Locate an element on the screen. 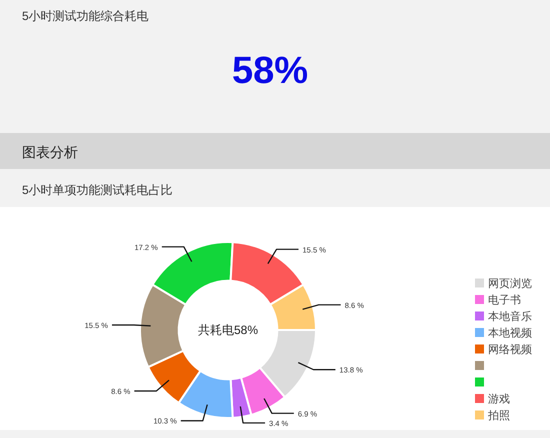  legend-label: 网页浏览 is located at coordinates (510, 284).